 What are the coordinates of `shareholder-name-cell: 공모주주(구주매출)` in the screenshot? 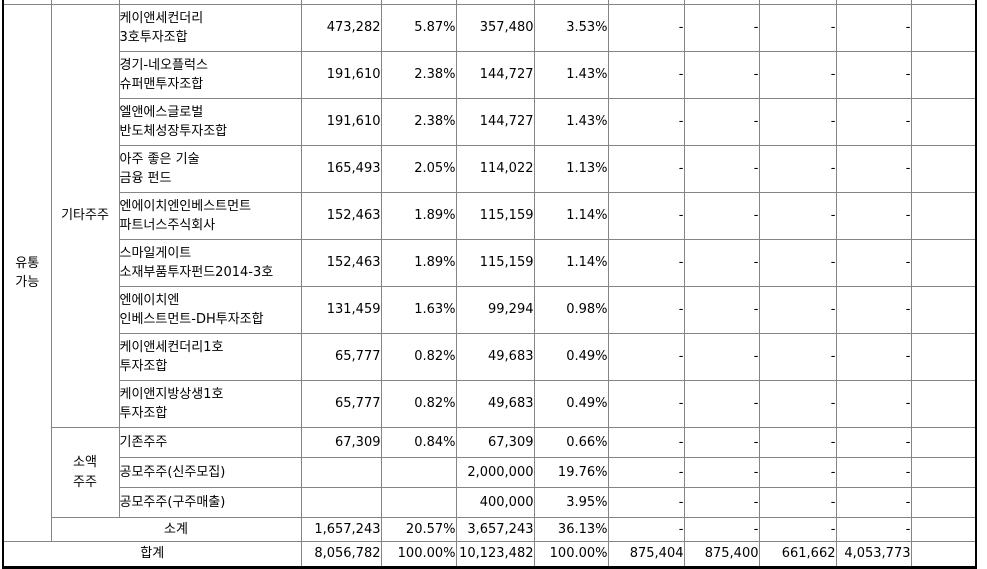 It's located at (210, 502).